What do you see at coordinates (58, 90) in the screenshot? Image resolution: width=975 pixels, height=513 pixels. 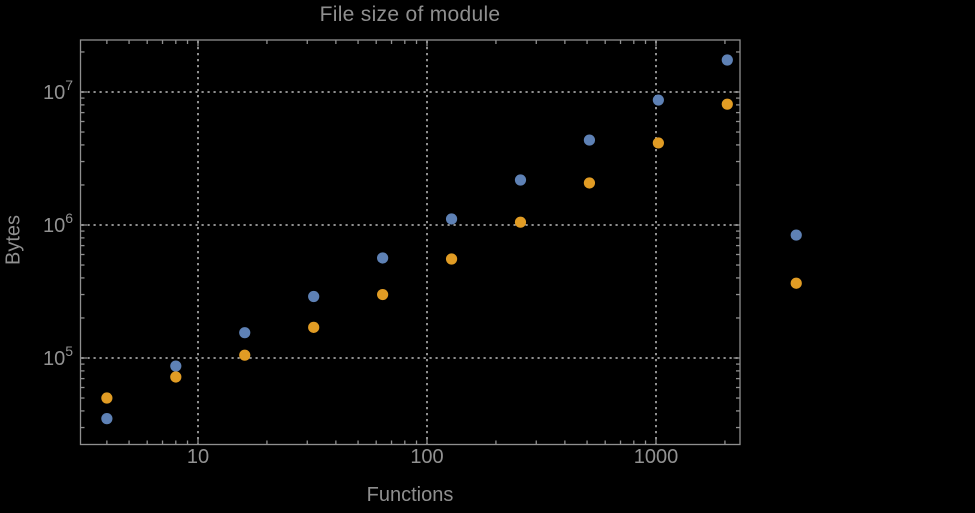 I see `y-tick-label: 10⁷` at bounding box center [58, 90].